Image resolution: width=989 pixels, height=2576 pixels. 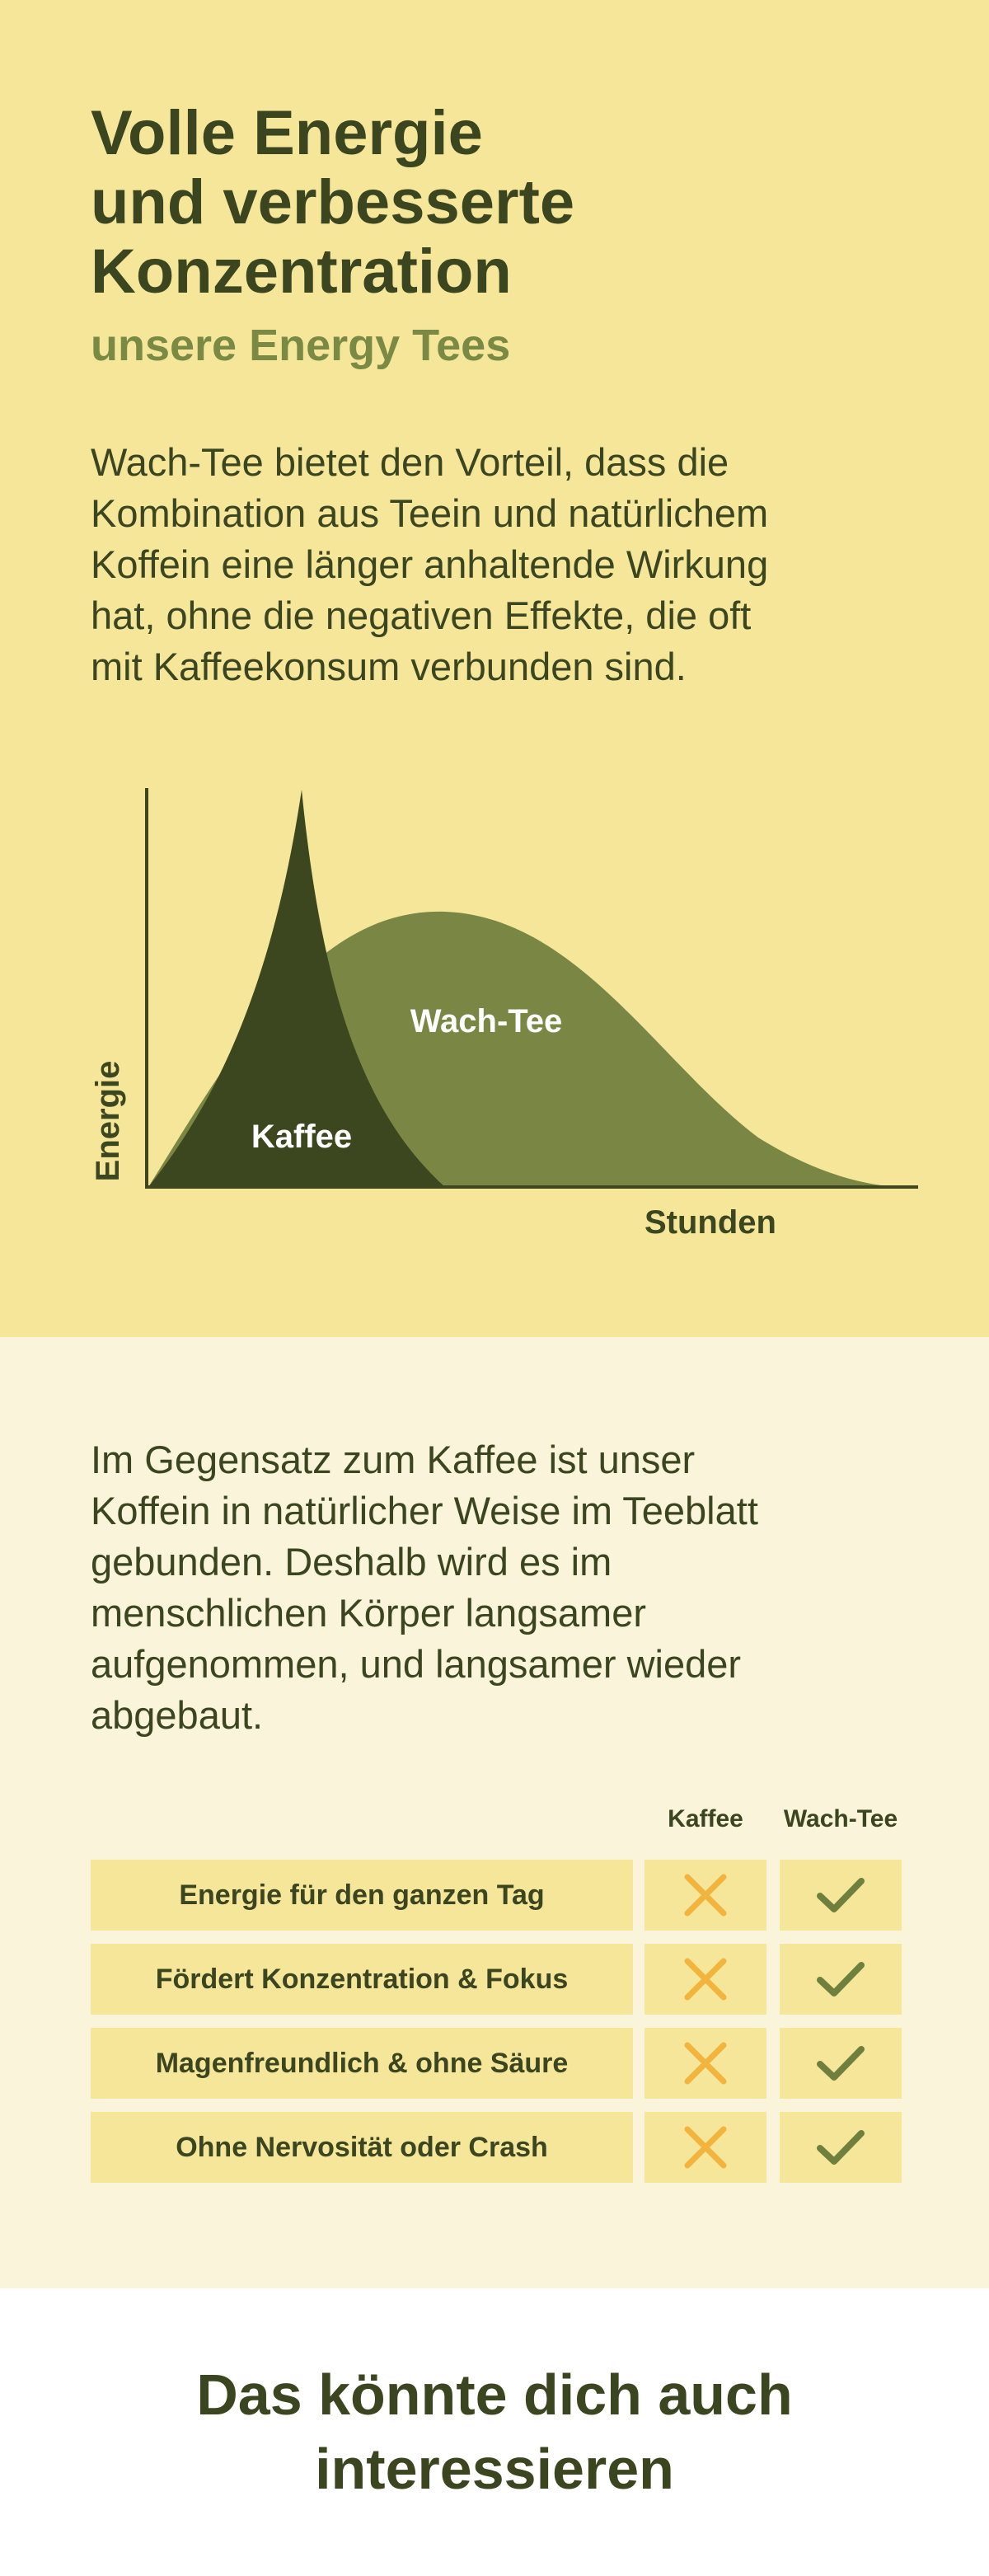 What do you see at coordinates (362, 1896) in the screenshot?
I see `row-label: Energie für den ganzen Tag` at bounding box center [362, 1896].